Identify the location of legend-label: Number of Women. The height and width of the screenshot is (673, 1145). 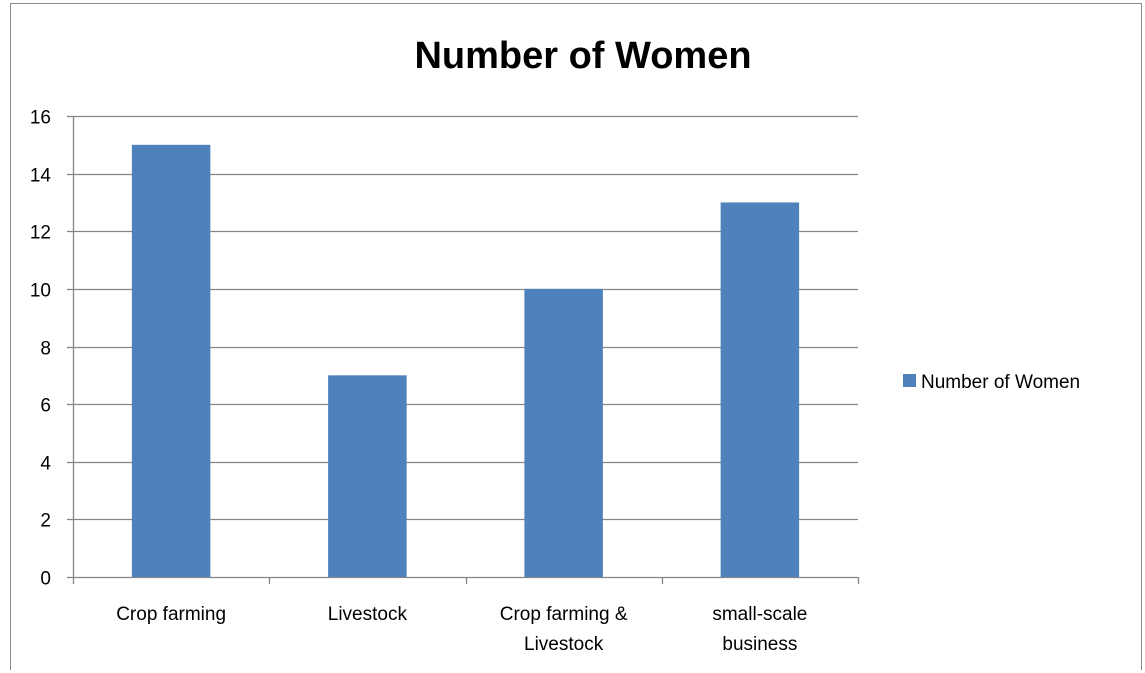
(1000, 382).